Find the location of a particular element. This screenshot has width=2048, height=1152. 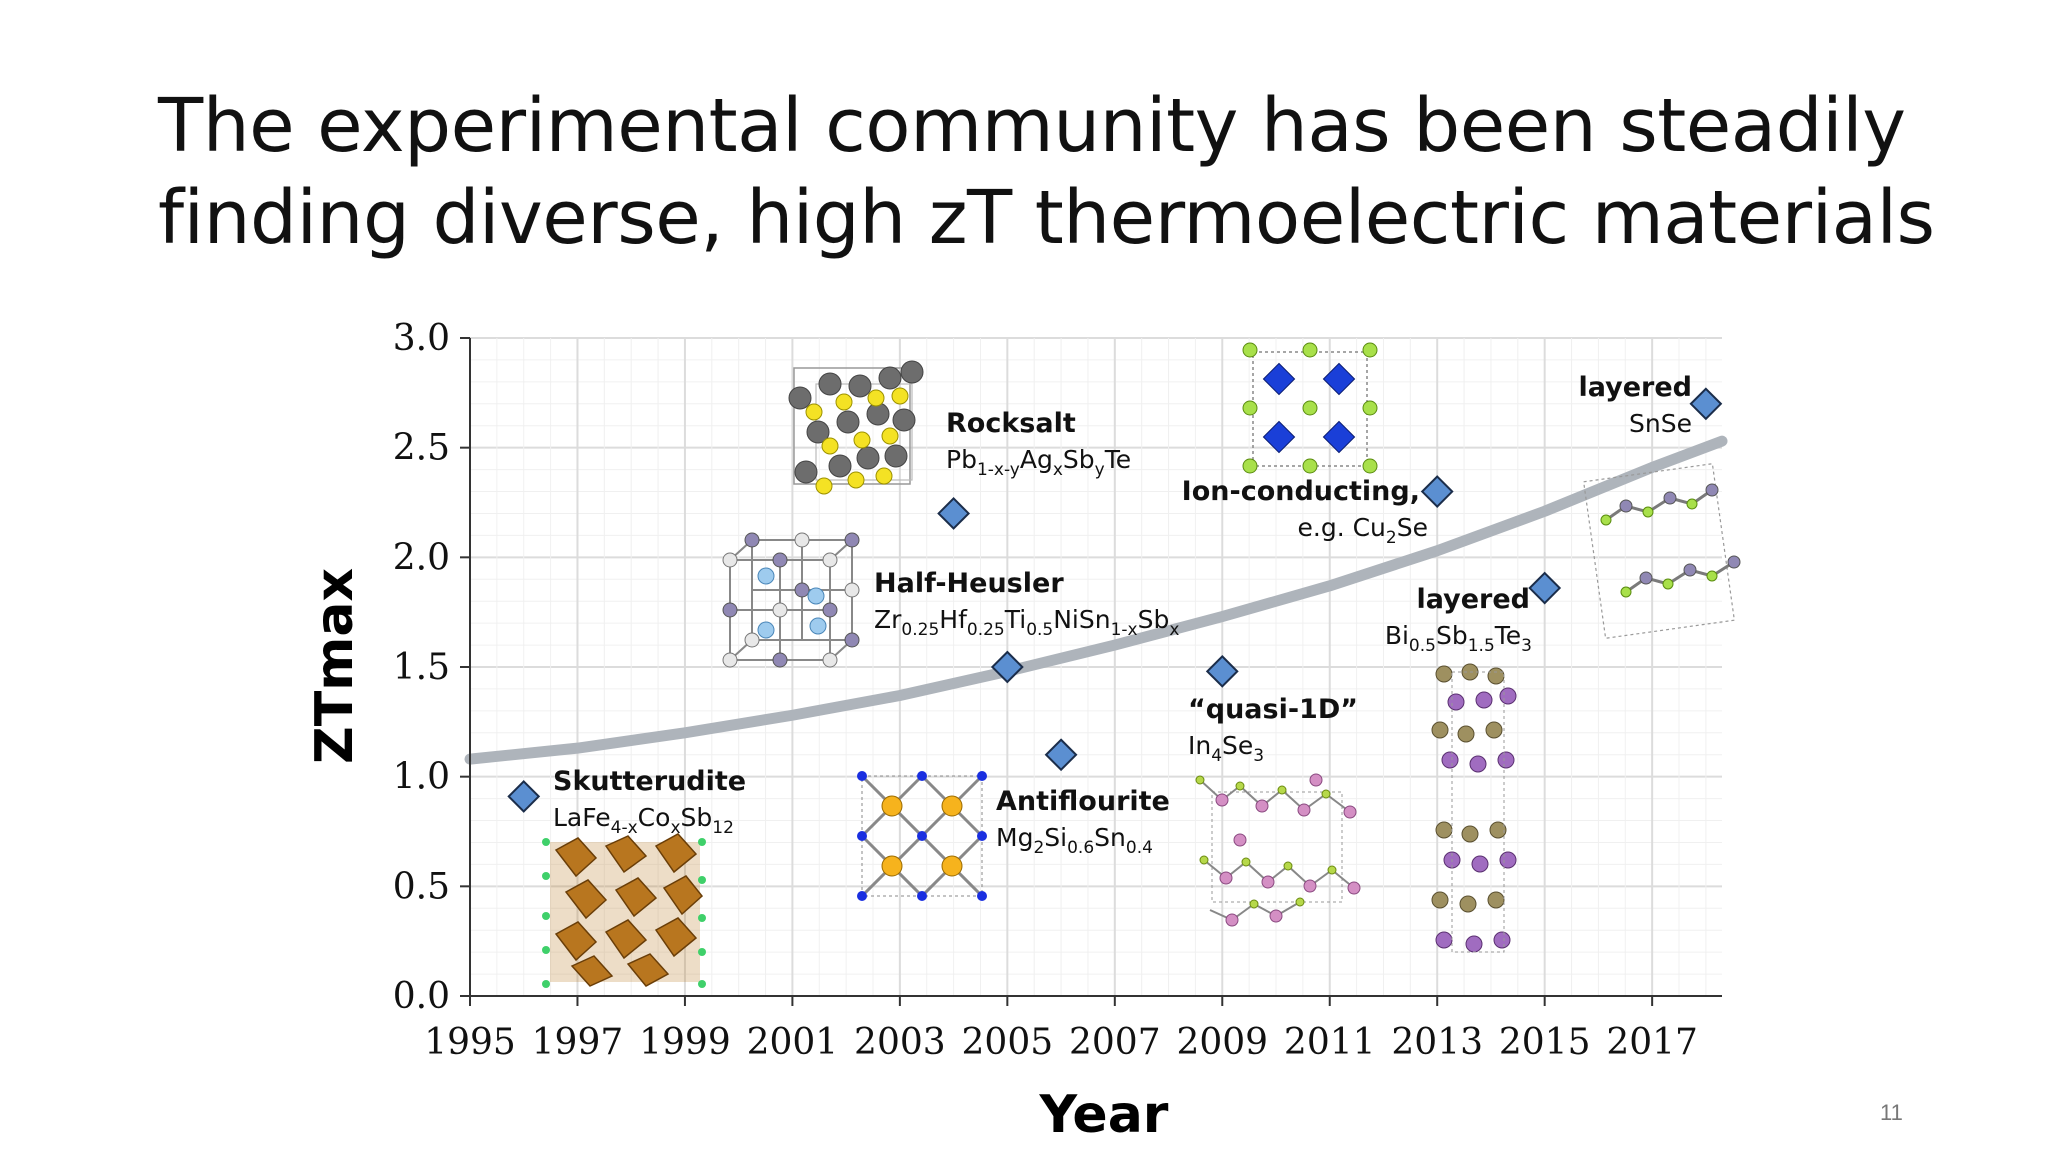

annotation-formula: In4Se3 is located at coordinates (1226, 748).